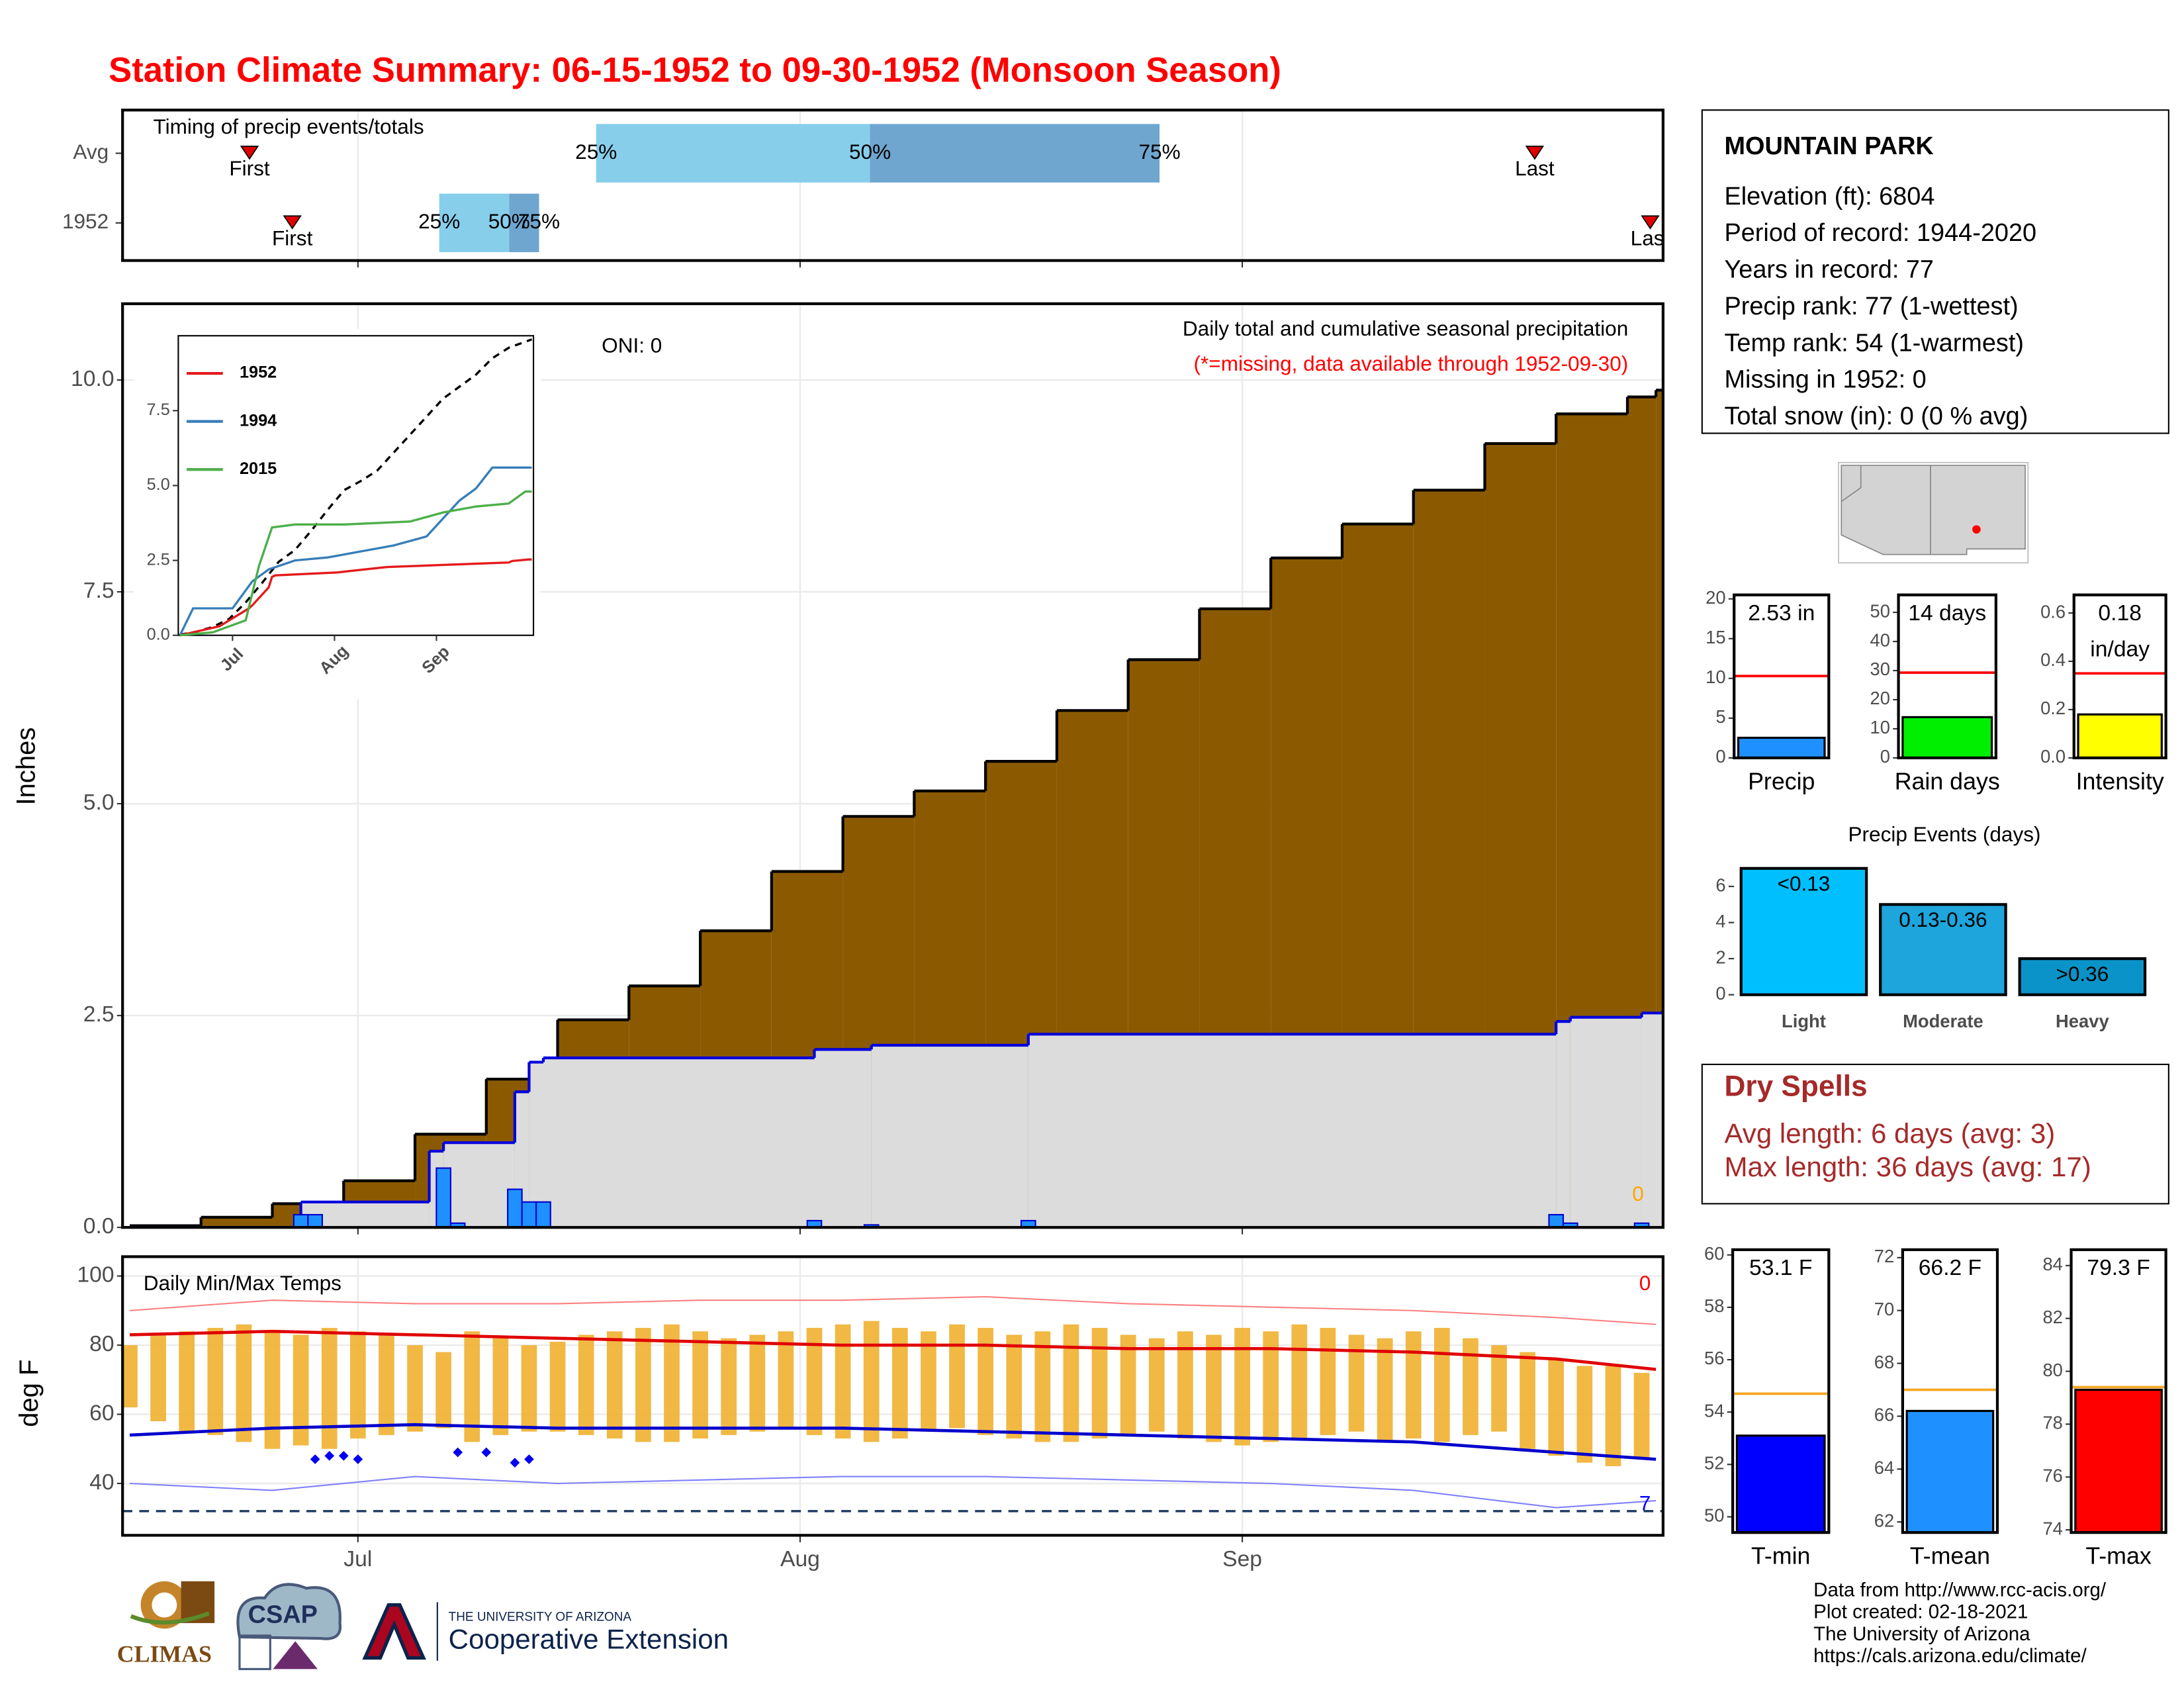  What do you see at coordinates (1960, 1590) in the screenshot?
I see `footer-text: Data from http://www.rcc-acis.org/` at bounding box center [1960, 1590].